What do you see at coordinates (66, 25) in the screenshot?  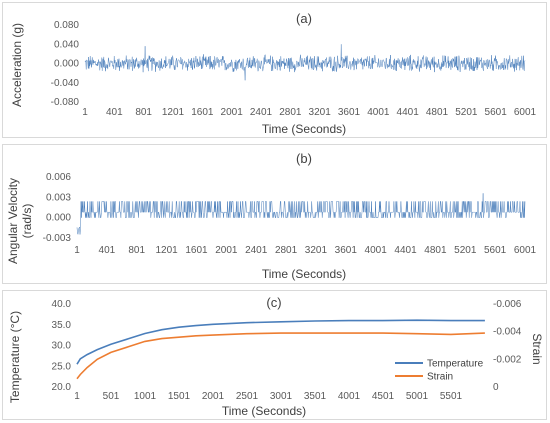 I see `y-tick-label: 0.080` at bounding box center [66, 25].